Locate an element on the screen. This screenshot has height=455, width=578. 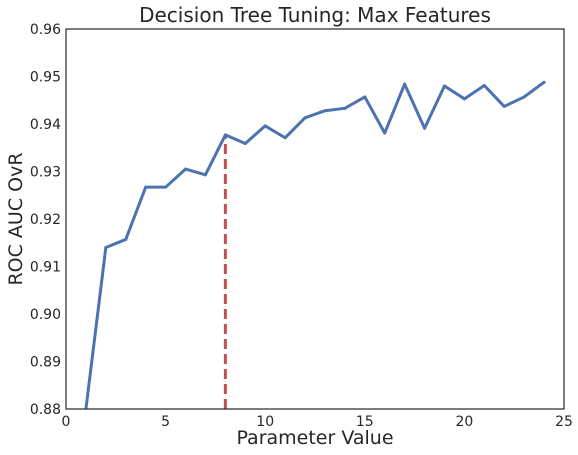
x-axis-title: Parameter Value is located at coordinates (314, 438).